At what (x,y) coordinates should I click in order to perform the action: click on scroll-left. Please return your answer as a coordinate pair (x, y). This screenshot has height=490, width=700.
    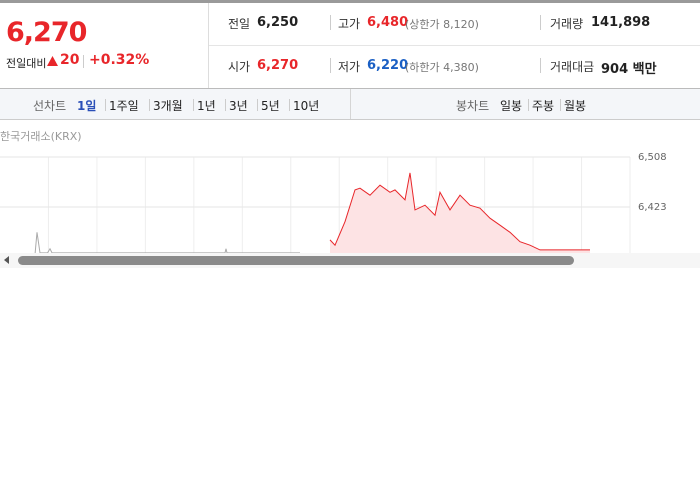
    Looking at the image, I should click on (7, 260).